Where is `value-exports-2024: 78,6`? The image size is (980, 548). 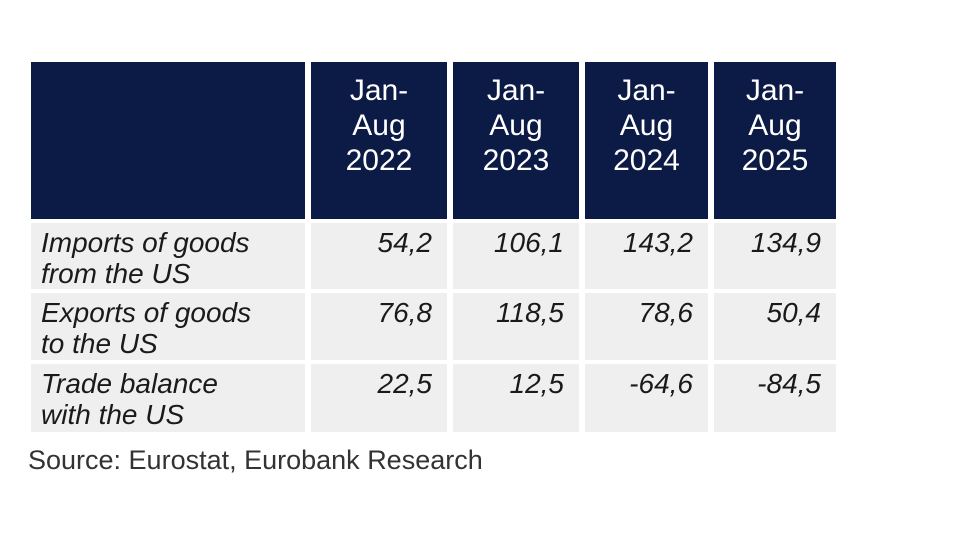
value-exports-2024: 78,6 is located at coordinates (646, 326).